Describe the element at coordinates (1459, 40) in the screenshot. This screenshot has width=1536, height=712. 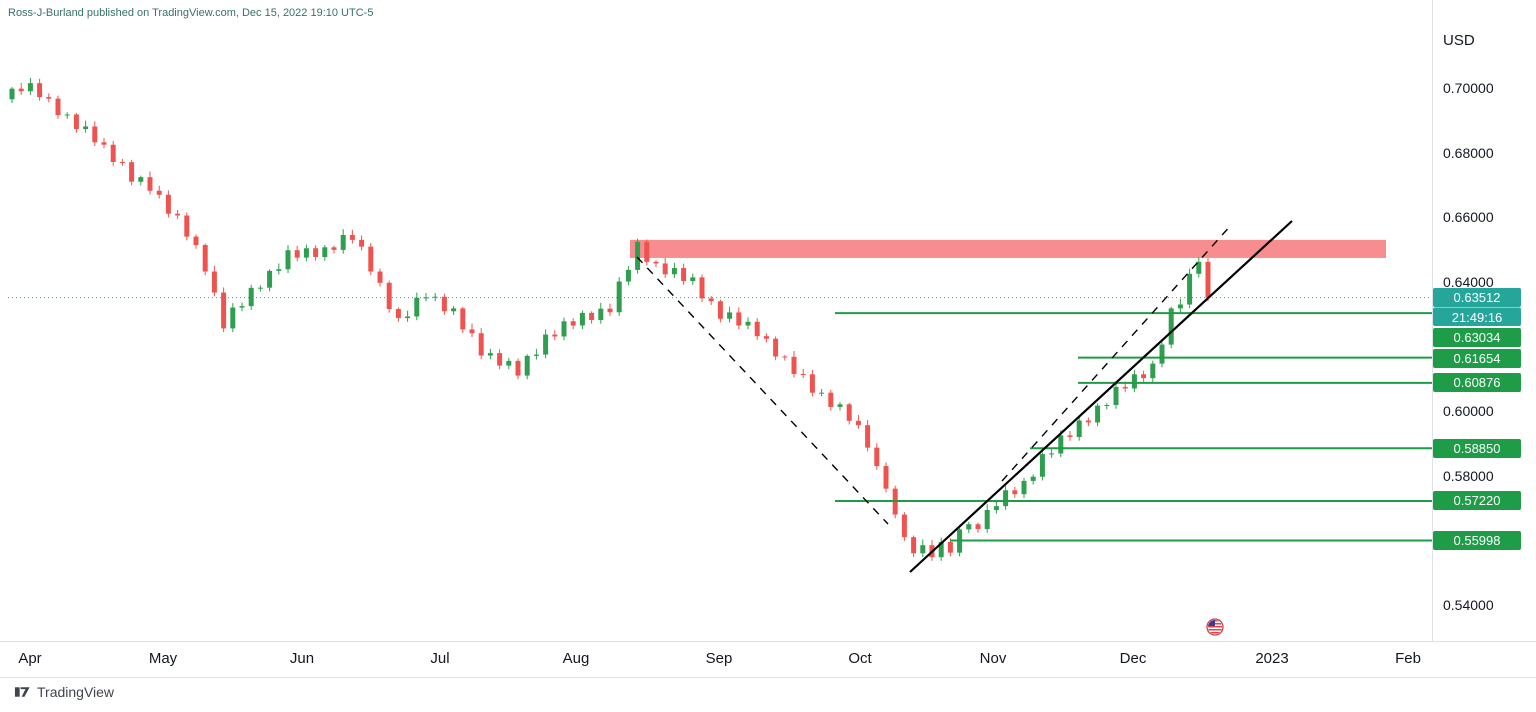
I see `price-axis-currency-label: USD` at that location.